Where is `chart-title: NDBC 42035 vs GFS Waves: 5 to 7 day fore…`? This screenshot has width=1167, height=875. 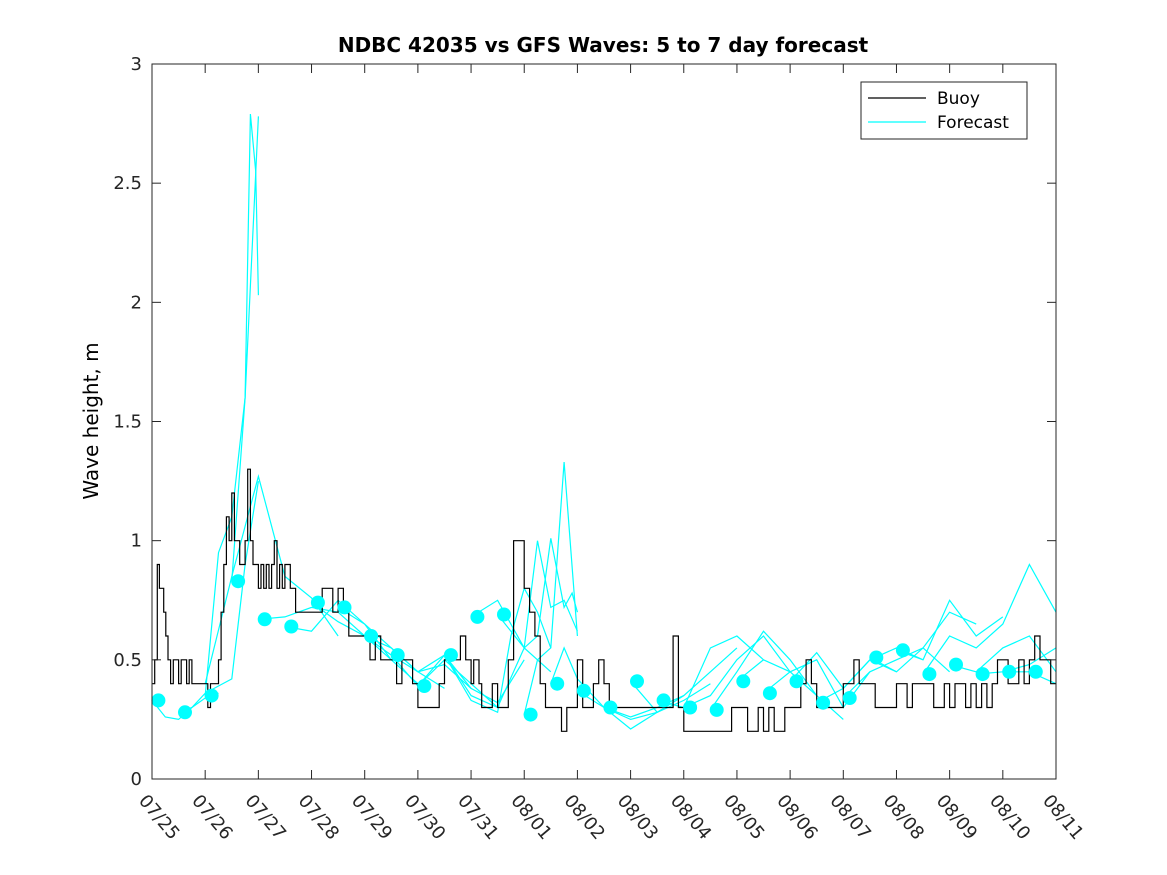 chart-title: NDBC 42035 vs GFS Waves: 5 to 7 day fore… is located at coordinates (603, 45).